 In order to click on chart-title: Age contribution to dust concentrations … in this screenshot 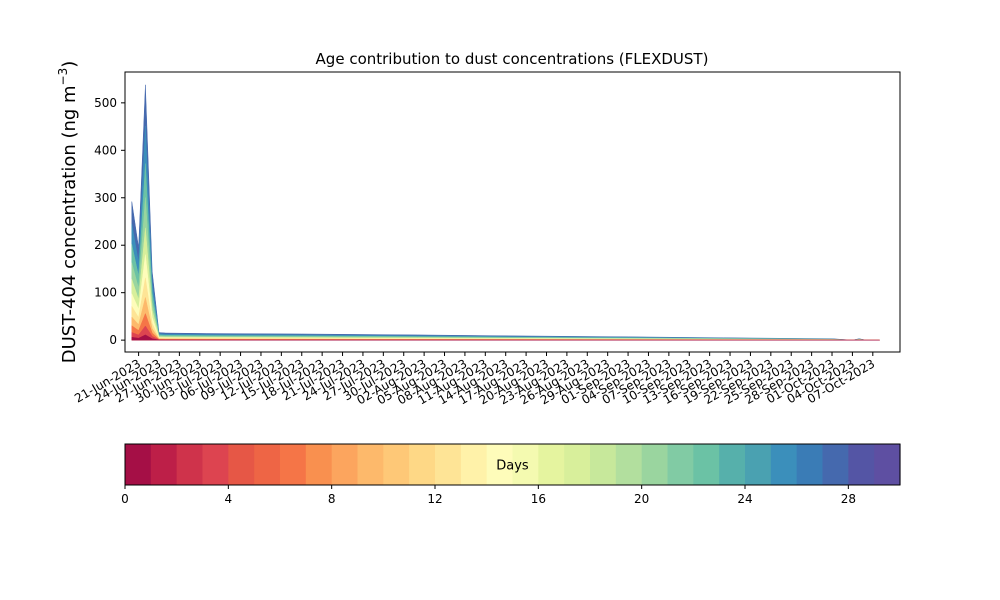, I will do `click(512, 59)`.